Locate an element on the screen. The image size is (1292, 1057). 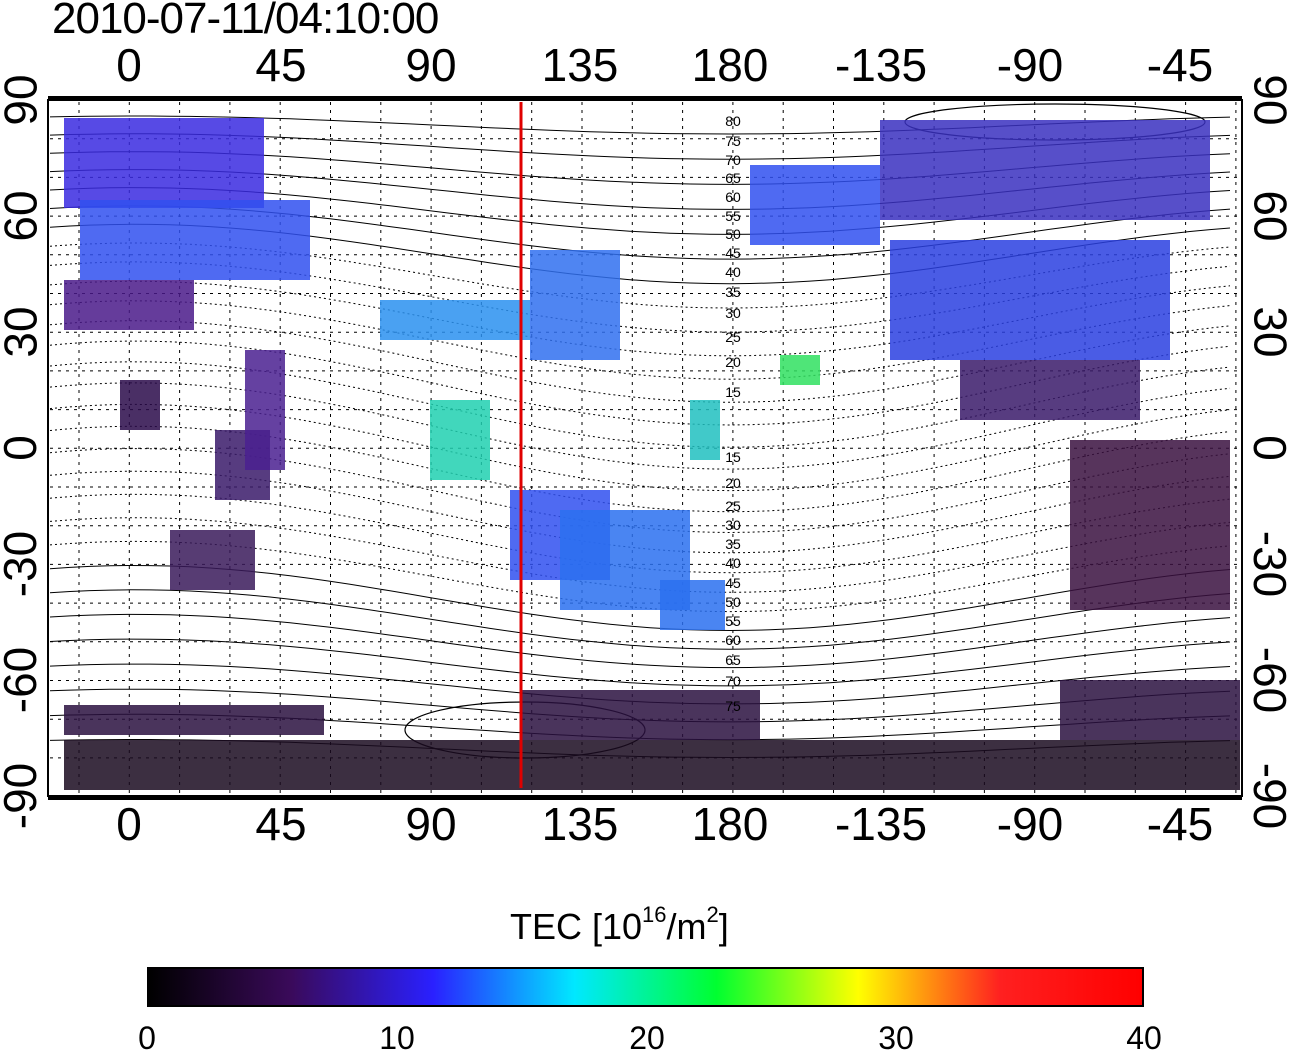
map-frame-bottom-bar is located at coordinates (645, 798).